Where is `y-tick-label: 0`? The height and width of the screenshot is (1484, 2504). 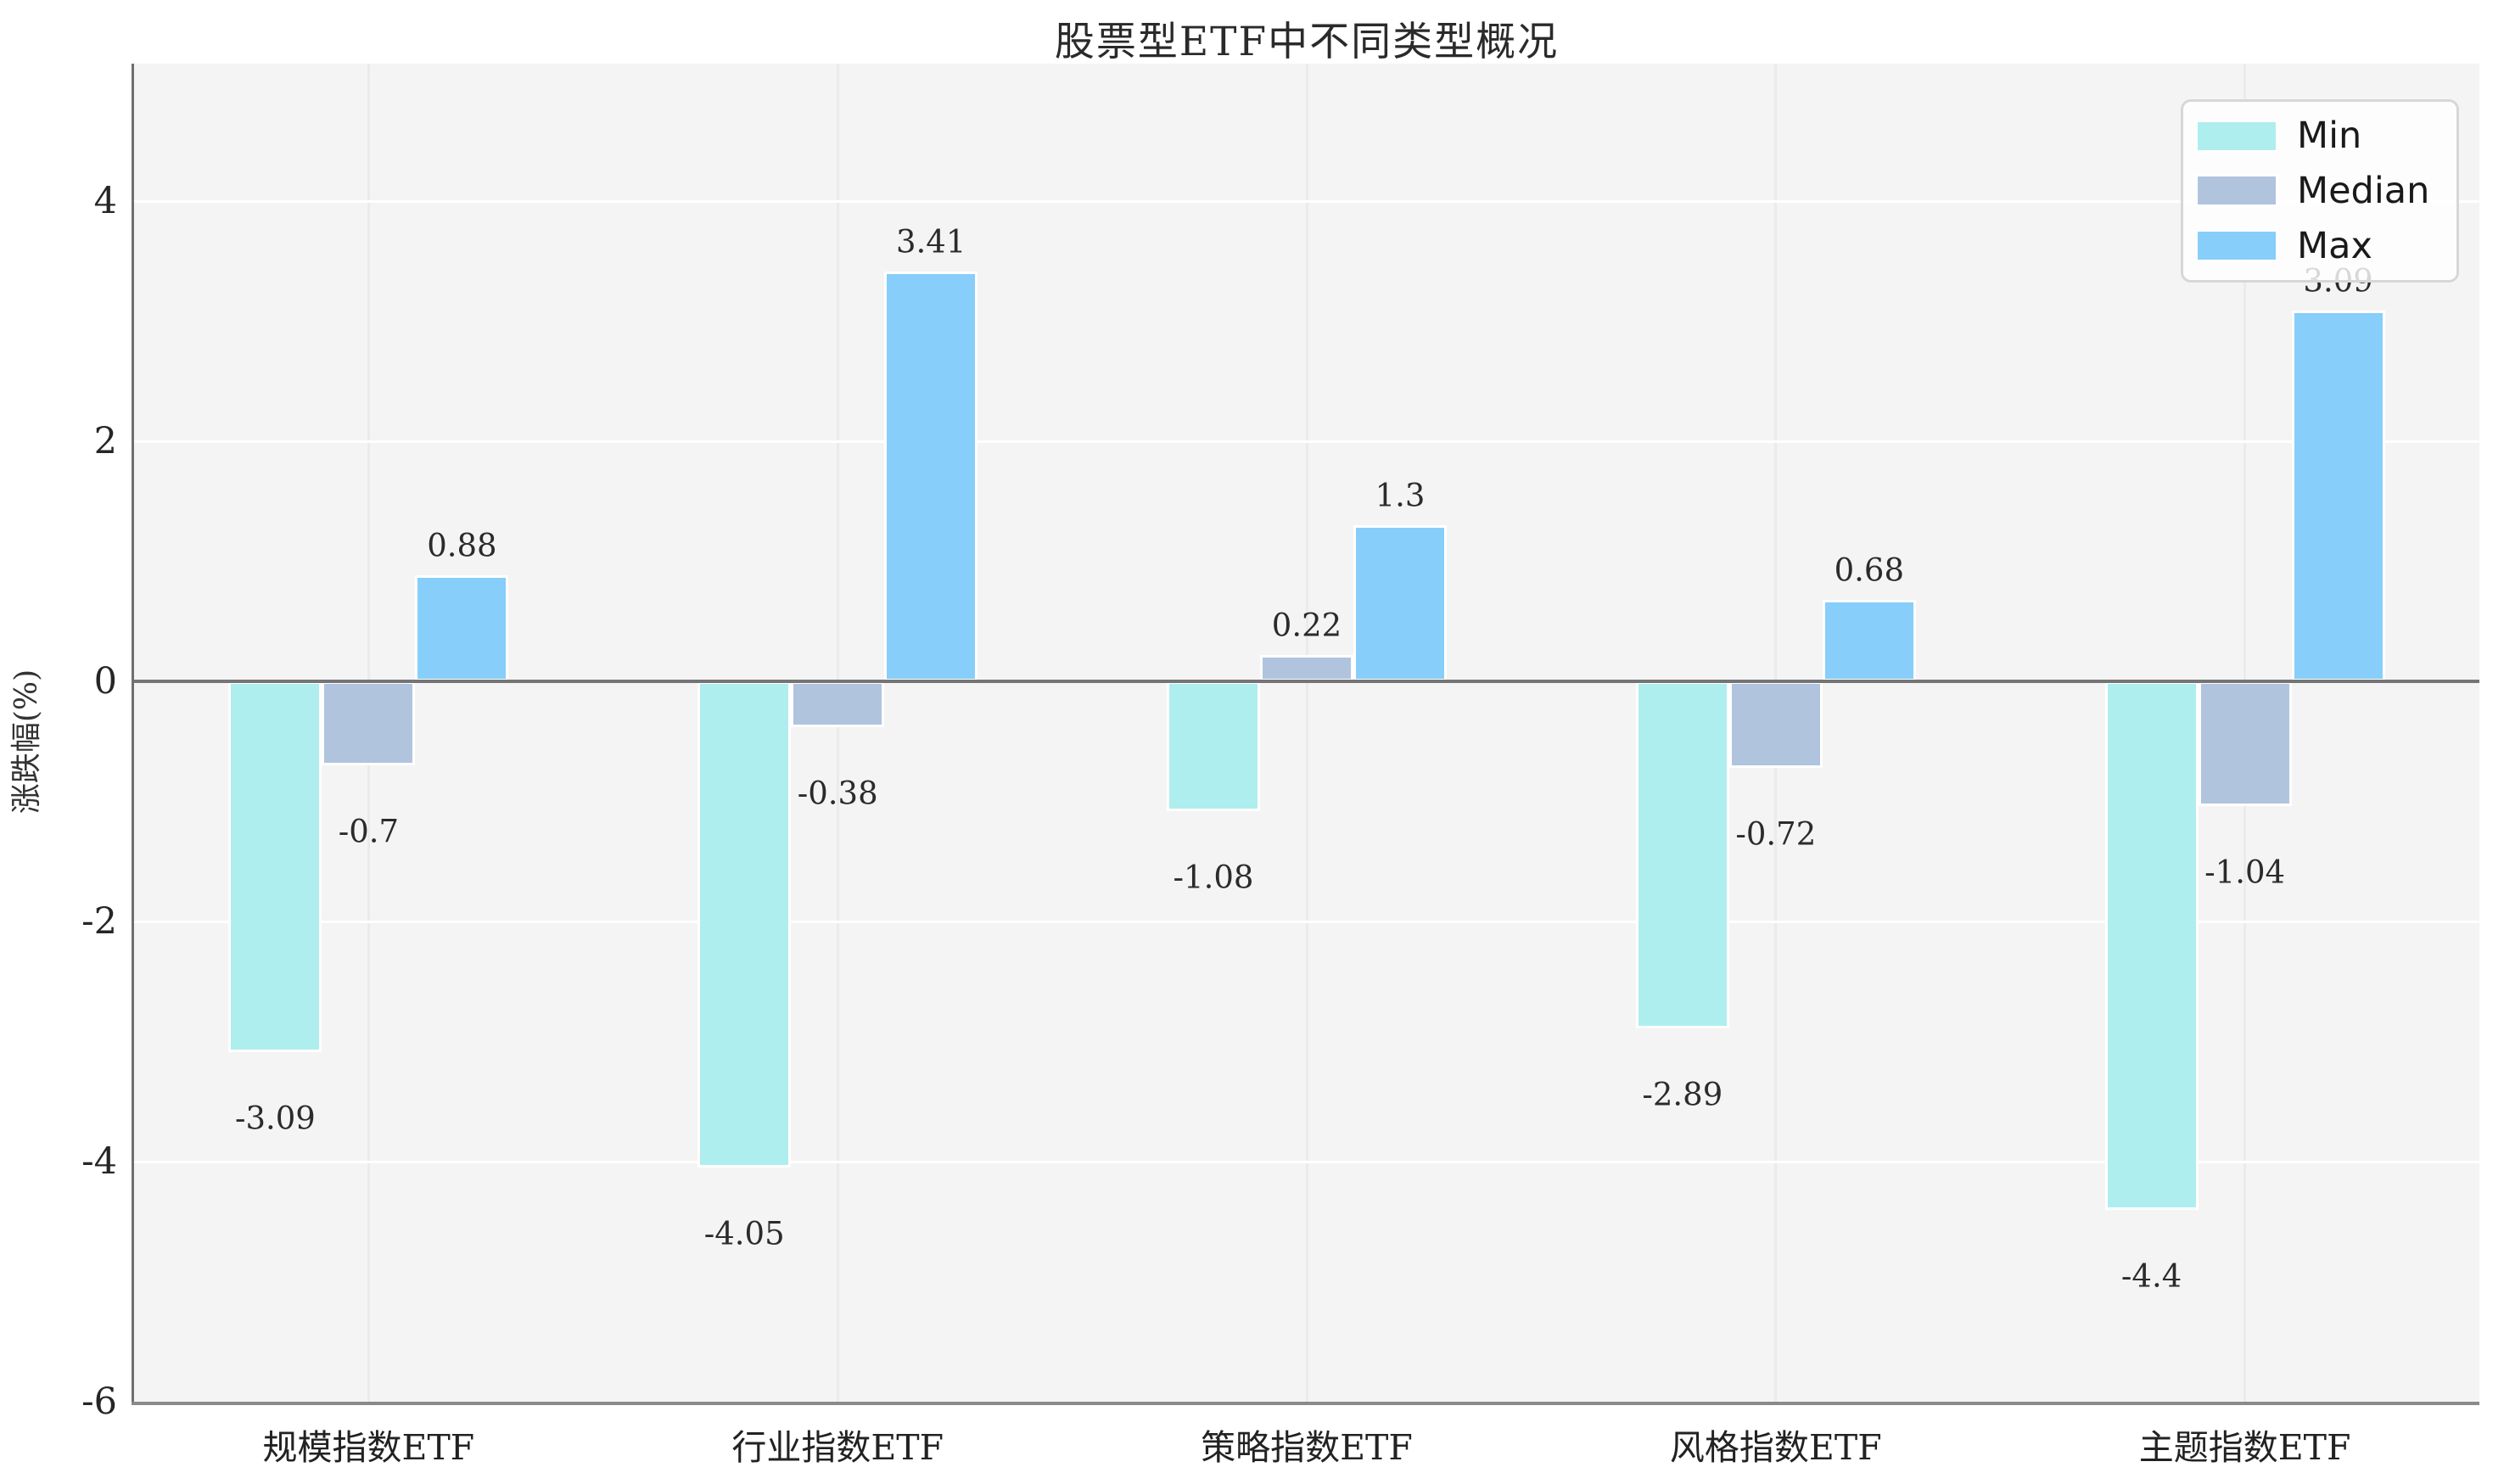
y-tick-label: 0 is located at coordinates (105, 681).